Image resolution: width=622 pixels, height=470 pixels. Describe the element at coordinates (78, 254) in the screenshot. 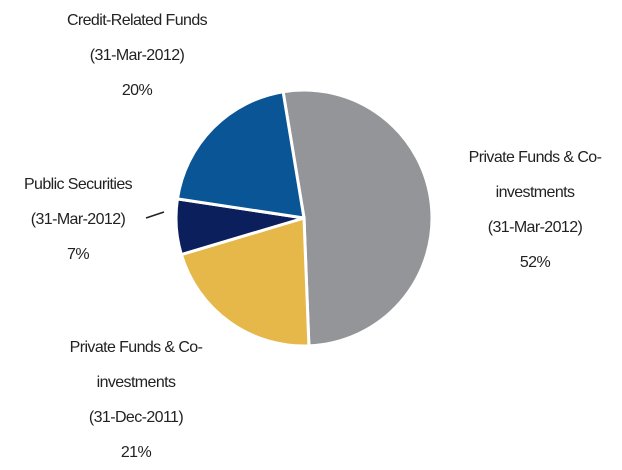

I see `value-label: 7%` at that location.